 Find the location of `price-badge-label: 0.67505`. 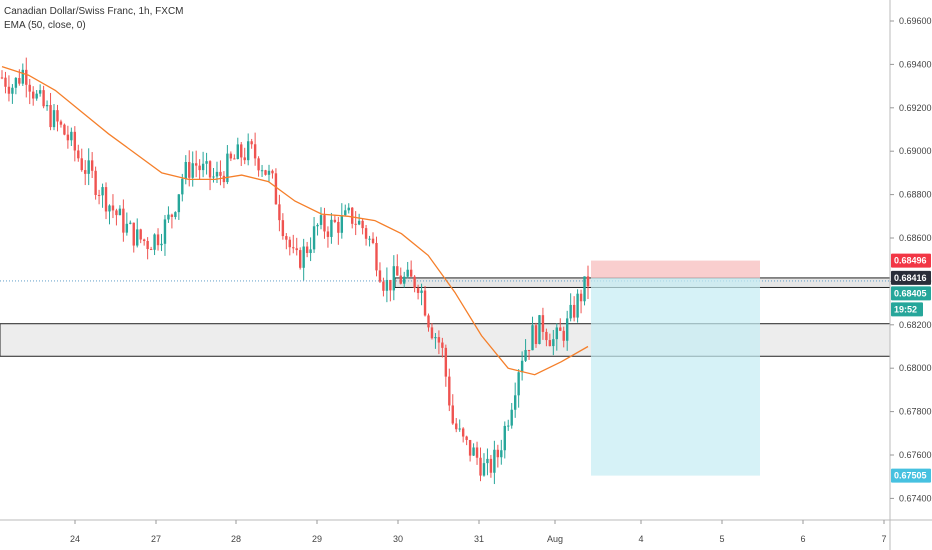

price-badge-label: 0.67505 is located at coordinates (910, 476).